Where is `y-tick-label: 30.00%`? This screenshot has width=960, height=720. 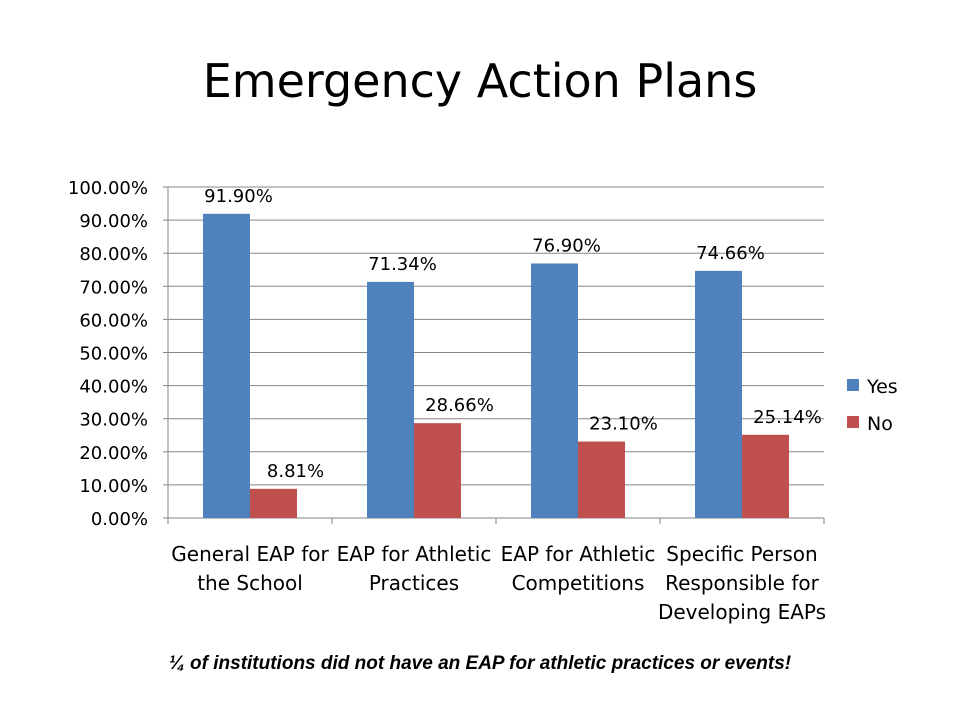 y-tick-label: 30.00% is located at coordinates (113, 420).